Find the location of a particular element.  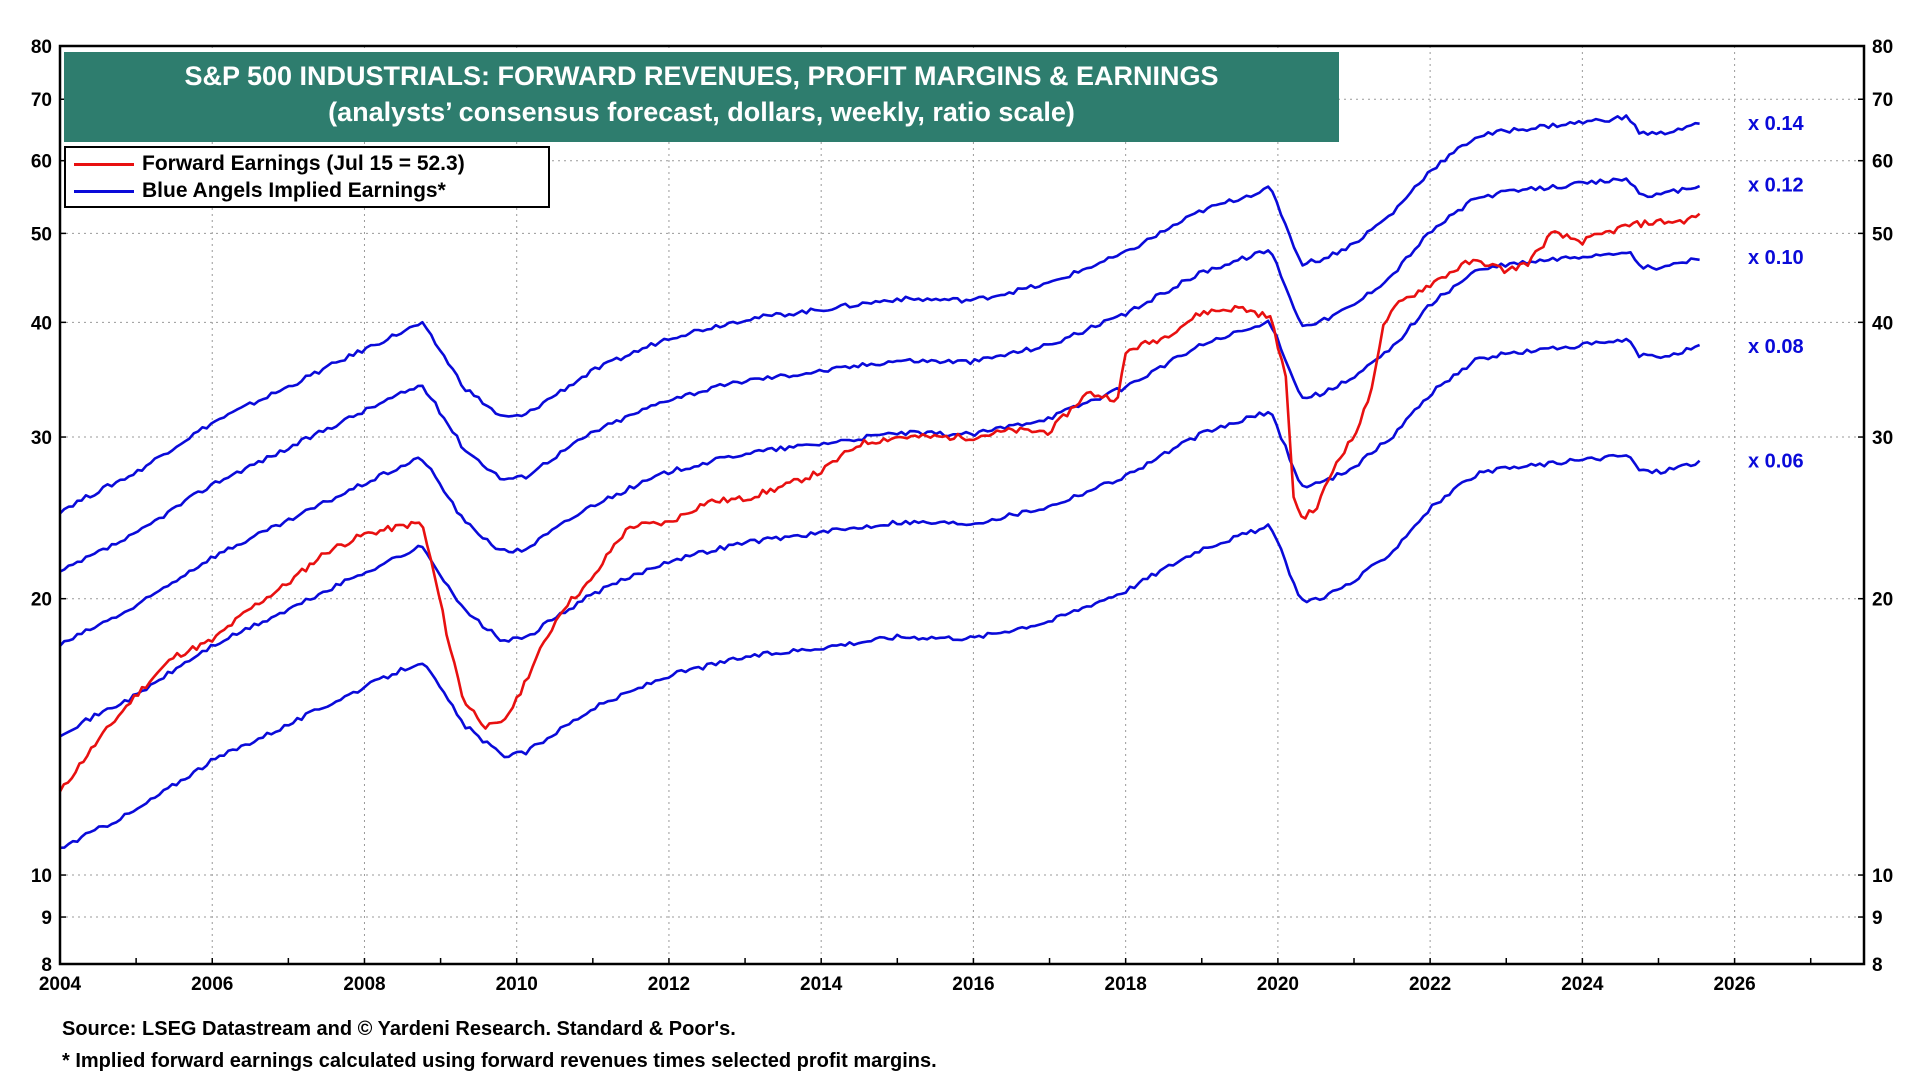

x-tick-2004: 2004 is located at coordinates (60, 984).